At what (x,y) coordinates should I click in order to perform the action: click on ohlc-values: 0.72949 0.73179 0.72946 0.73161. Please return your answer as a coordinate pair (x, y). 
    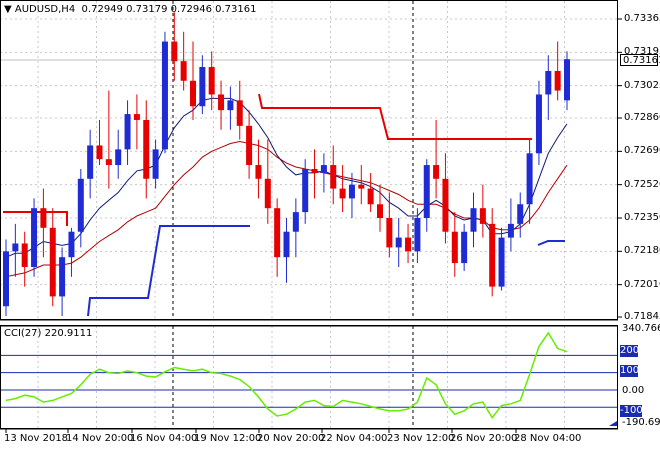
    Looking at the image, I should click on (169, 9).